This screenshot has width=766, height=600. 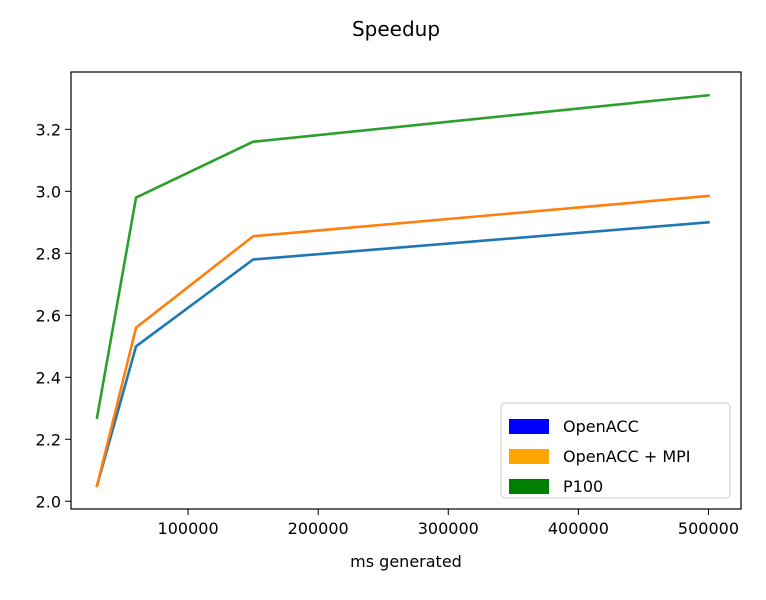 I want to click on y-tick-label: 2.2, so click(x=48, y=439).